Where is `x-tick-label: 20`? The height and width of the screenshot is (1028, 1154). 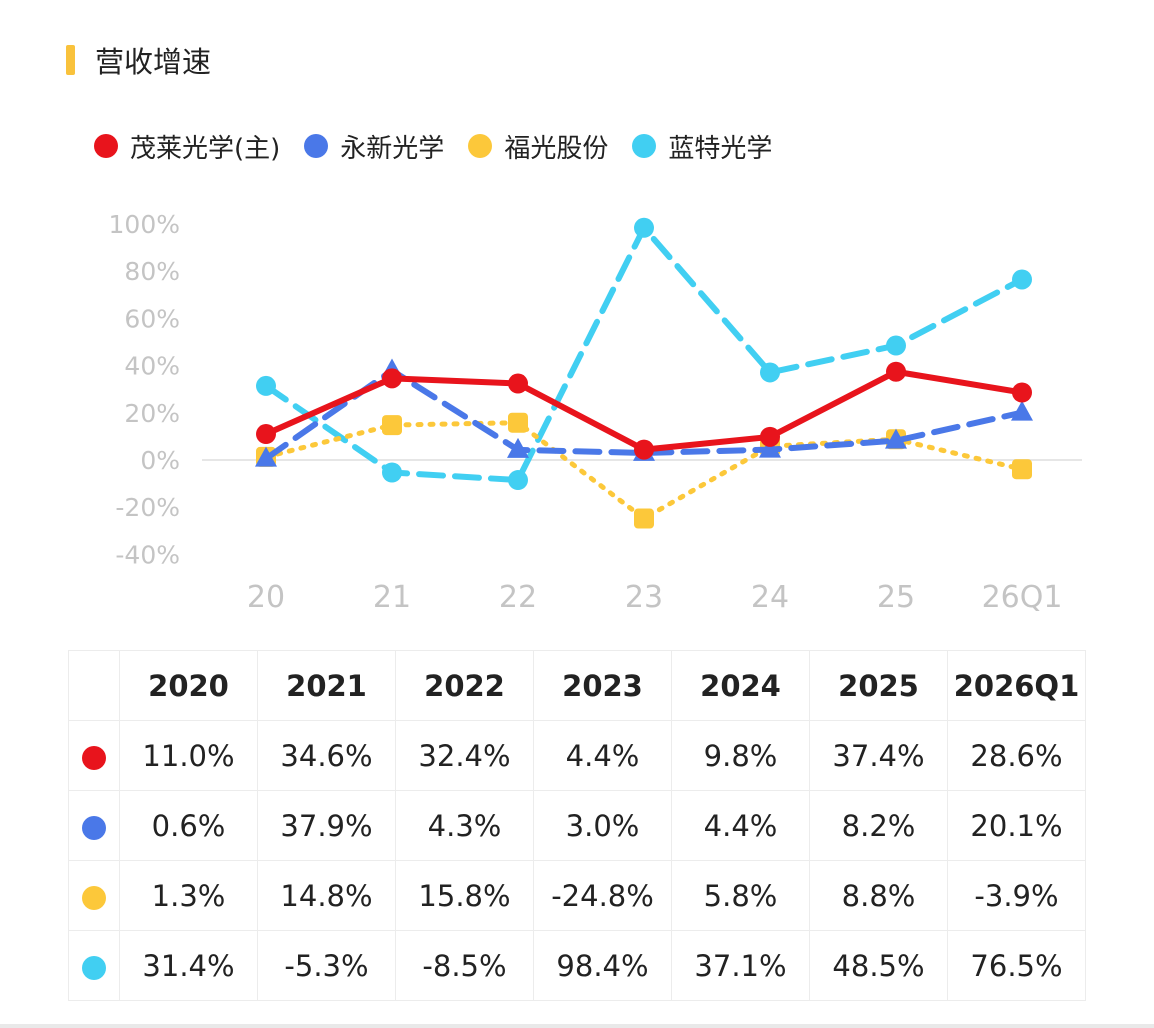
x-tick-label: 20 is located at coordinates (266, 597).